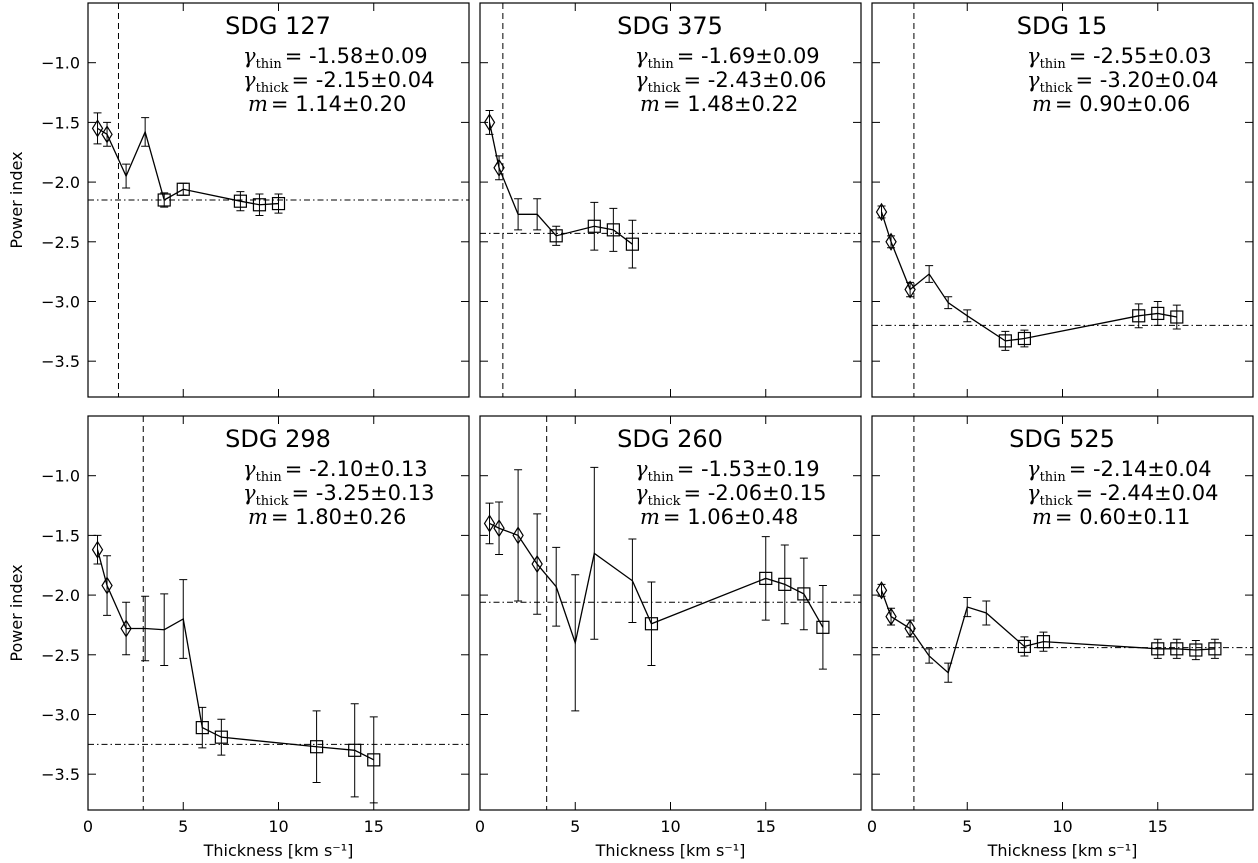 The image size is (1258, 863). I want to click on value: = -1.53±0.19, so click(748, 469).